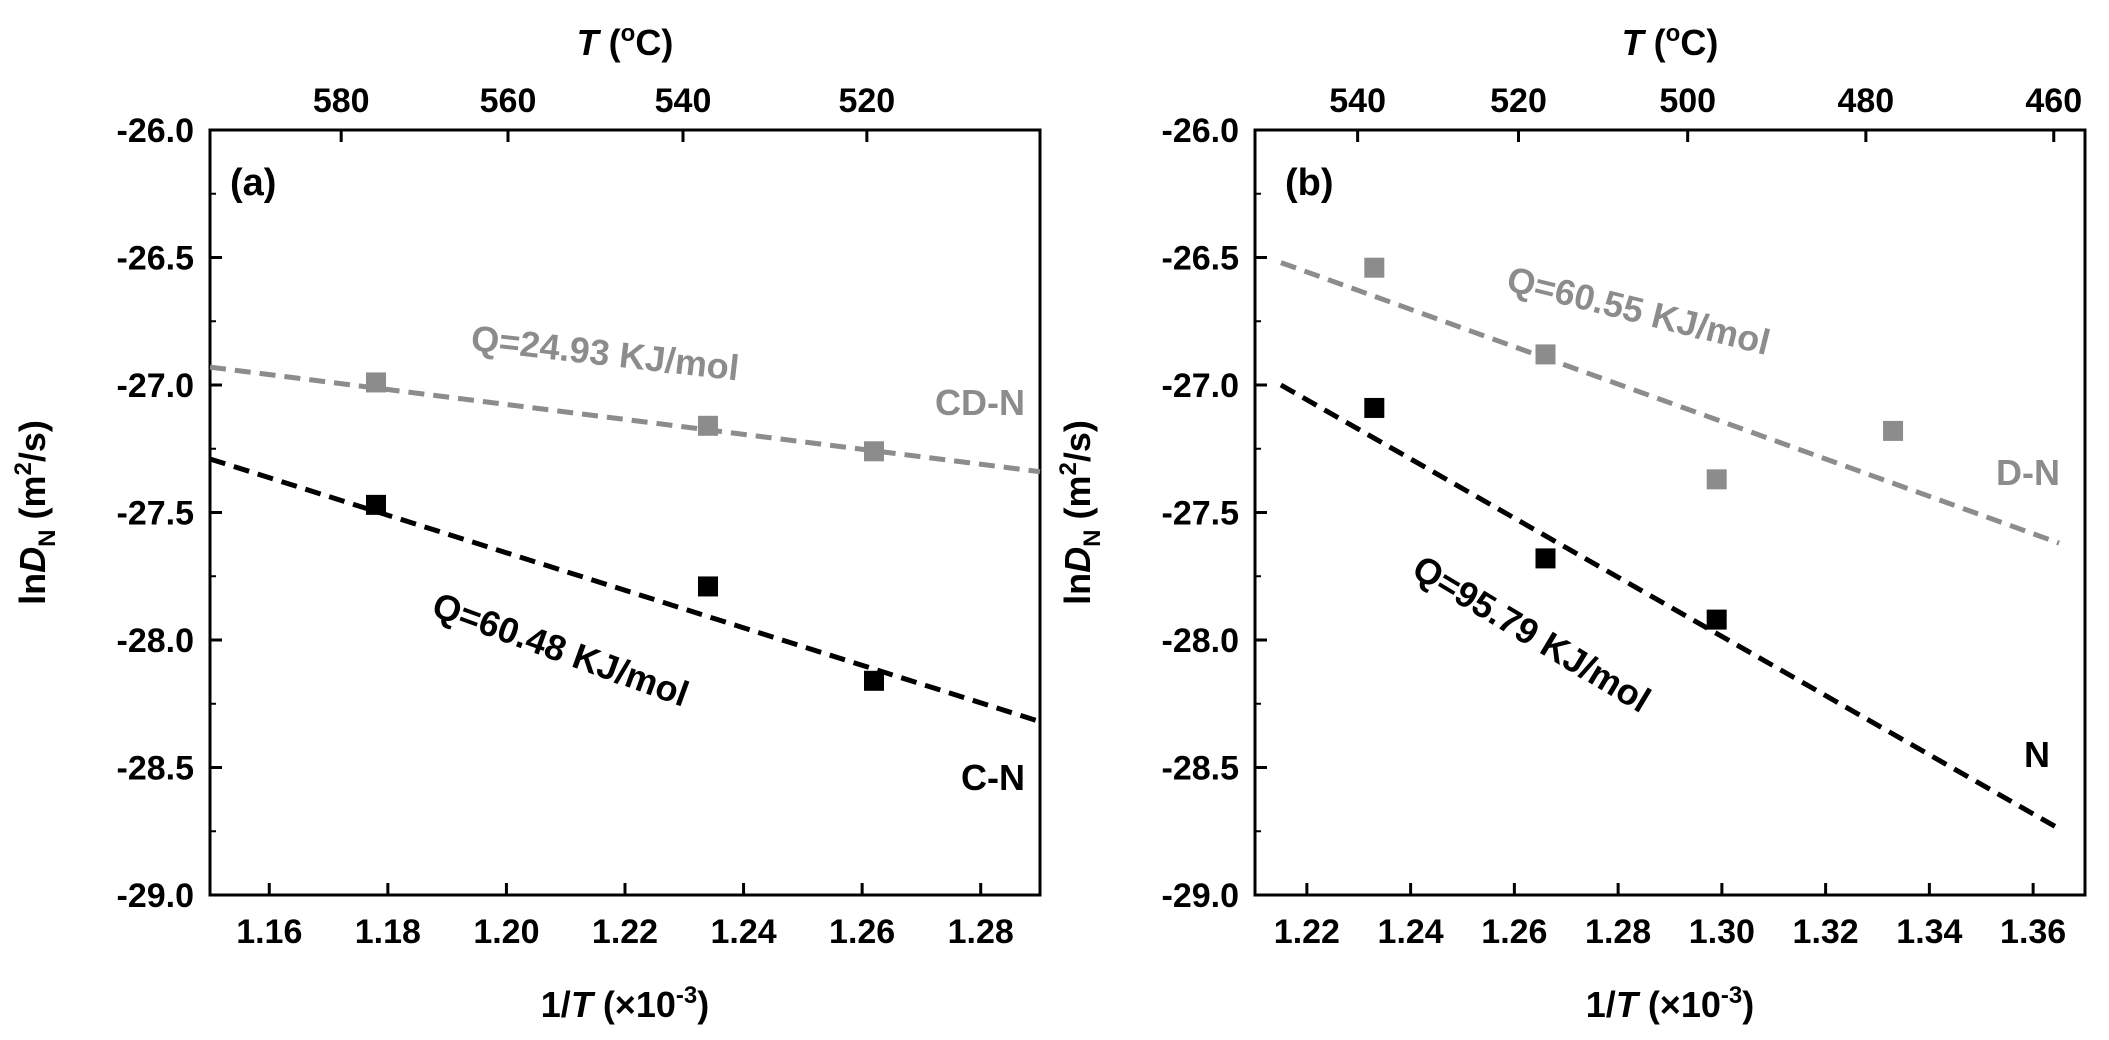 Image resolution: width=2109 pixels, height=1040 pixels. I want to click on series-name-label: N, so click(2037, 754).